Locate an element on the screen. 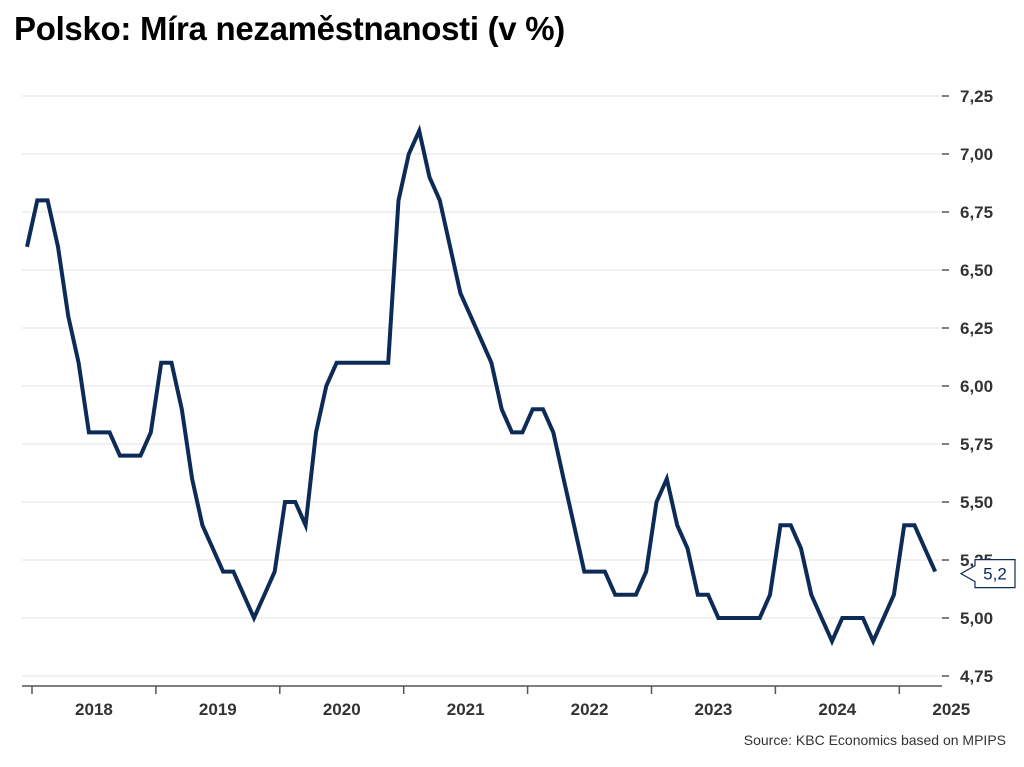 This screenshot has height=767, width=1024. x-tick-label: 2023 is located at coordinates (714, 709).